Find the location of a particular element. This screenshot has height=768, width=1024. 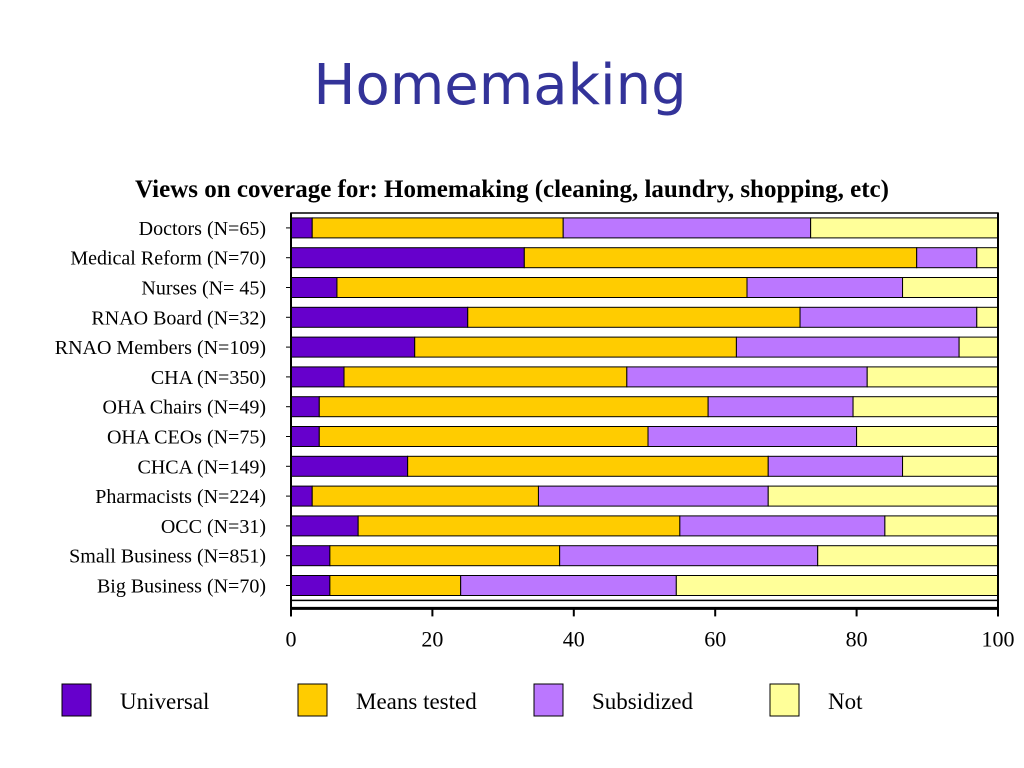

x-tick-label: 60 is located at coordinates (715, 638).